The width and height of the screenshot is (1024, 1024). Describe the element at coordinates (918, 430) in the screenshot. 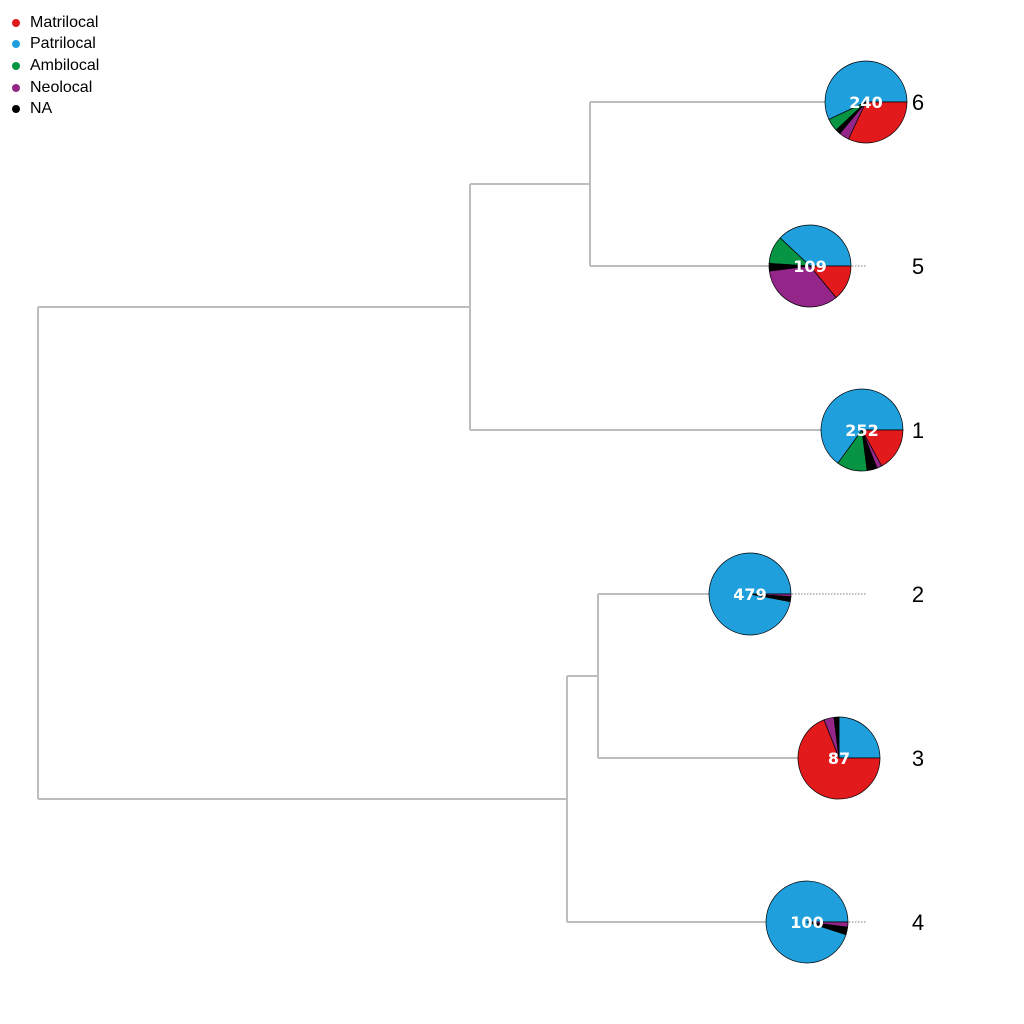

I see `leaf-label: 1` at that location.